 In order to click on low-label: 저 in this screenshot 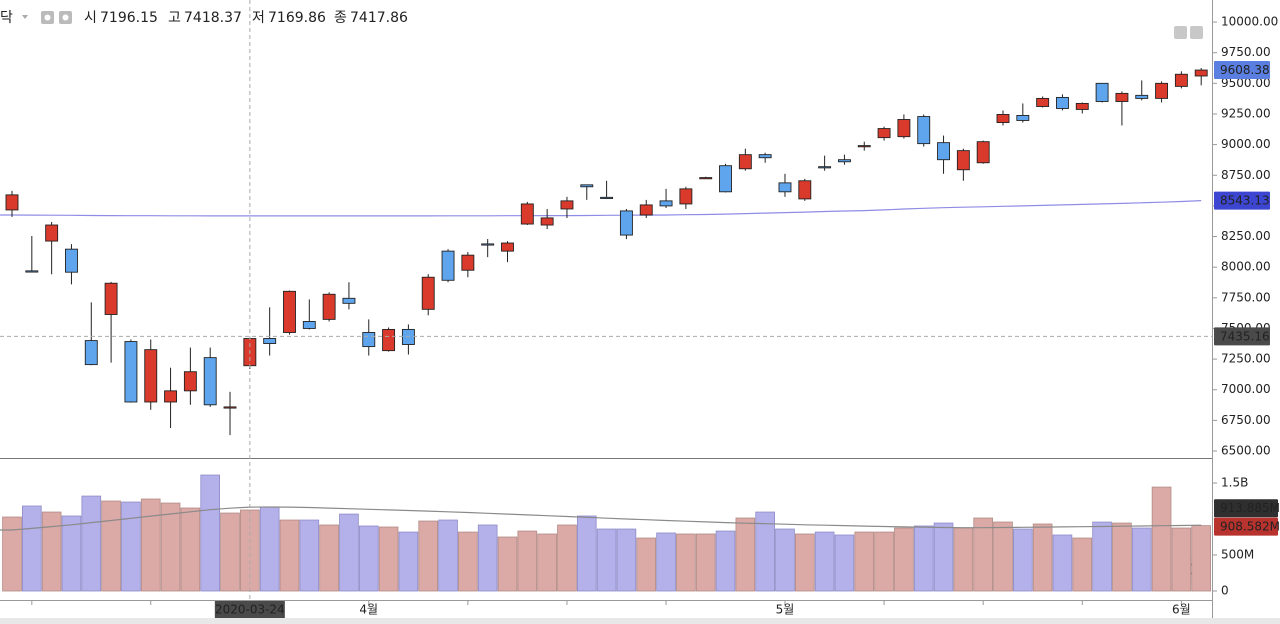, I will do `click(258, 18)`.